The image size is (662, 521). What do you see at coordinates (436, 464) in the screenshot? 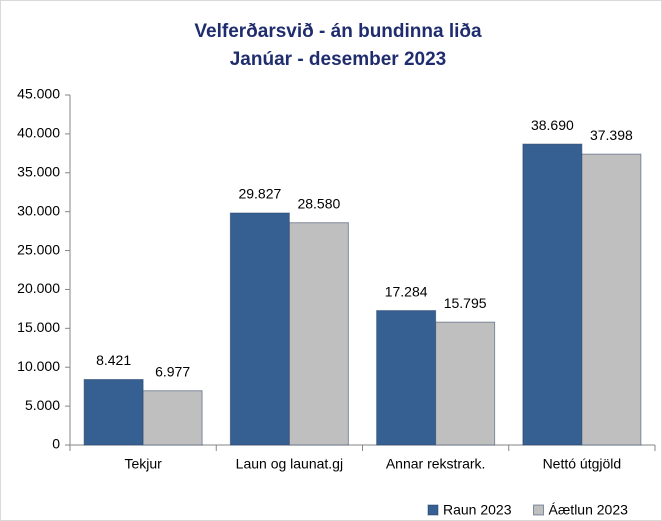
I see `x-tick-label: Annar rekstrark.` at bounding box center [436, 464].